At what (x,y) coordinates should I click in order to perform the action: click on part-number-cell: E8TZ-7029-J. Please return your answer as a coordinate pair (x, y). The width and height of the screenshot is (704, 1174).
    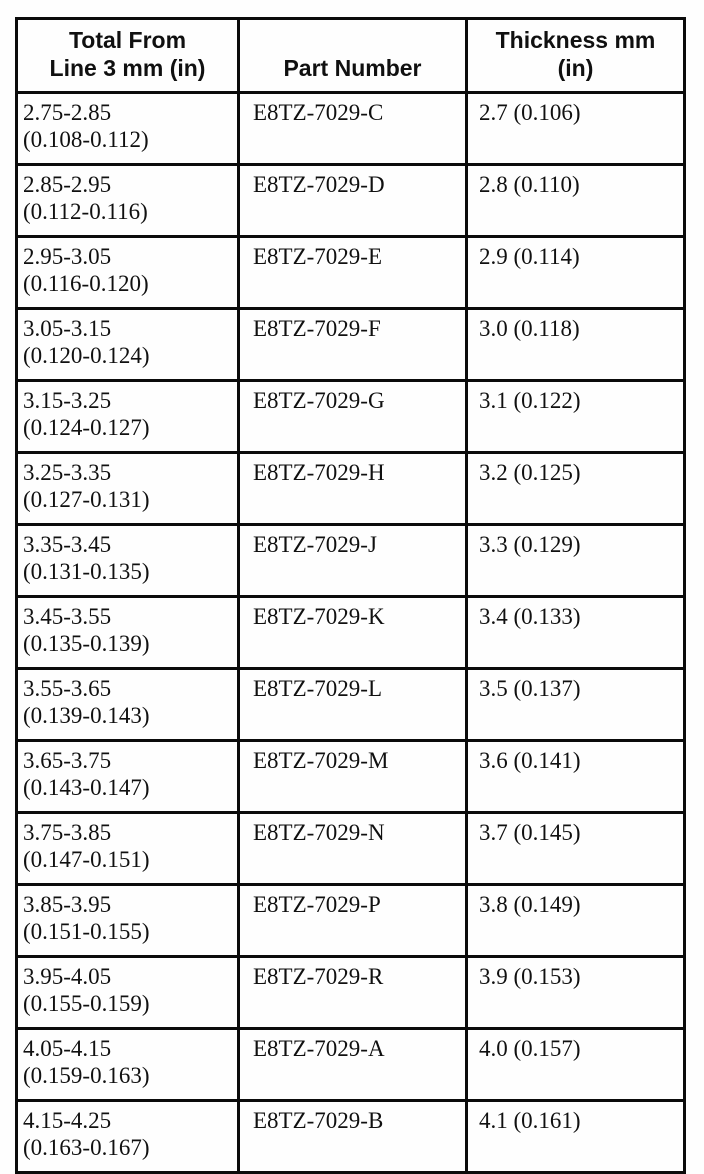
    Looking at the image, I should click on (352, 560).